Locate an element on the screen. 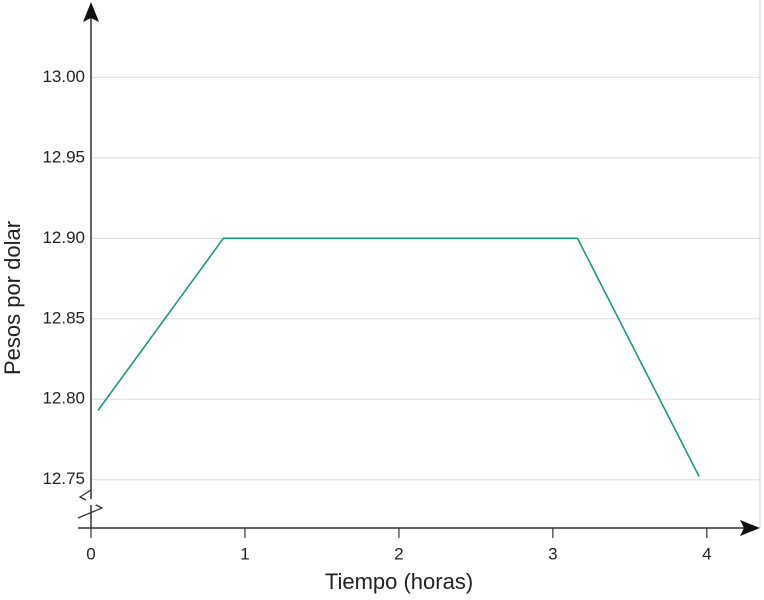  y-tick-label: 12.95 is located at coordinates (63, 156).